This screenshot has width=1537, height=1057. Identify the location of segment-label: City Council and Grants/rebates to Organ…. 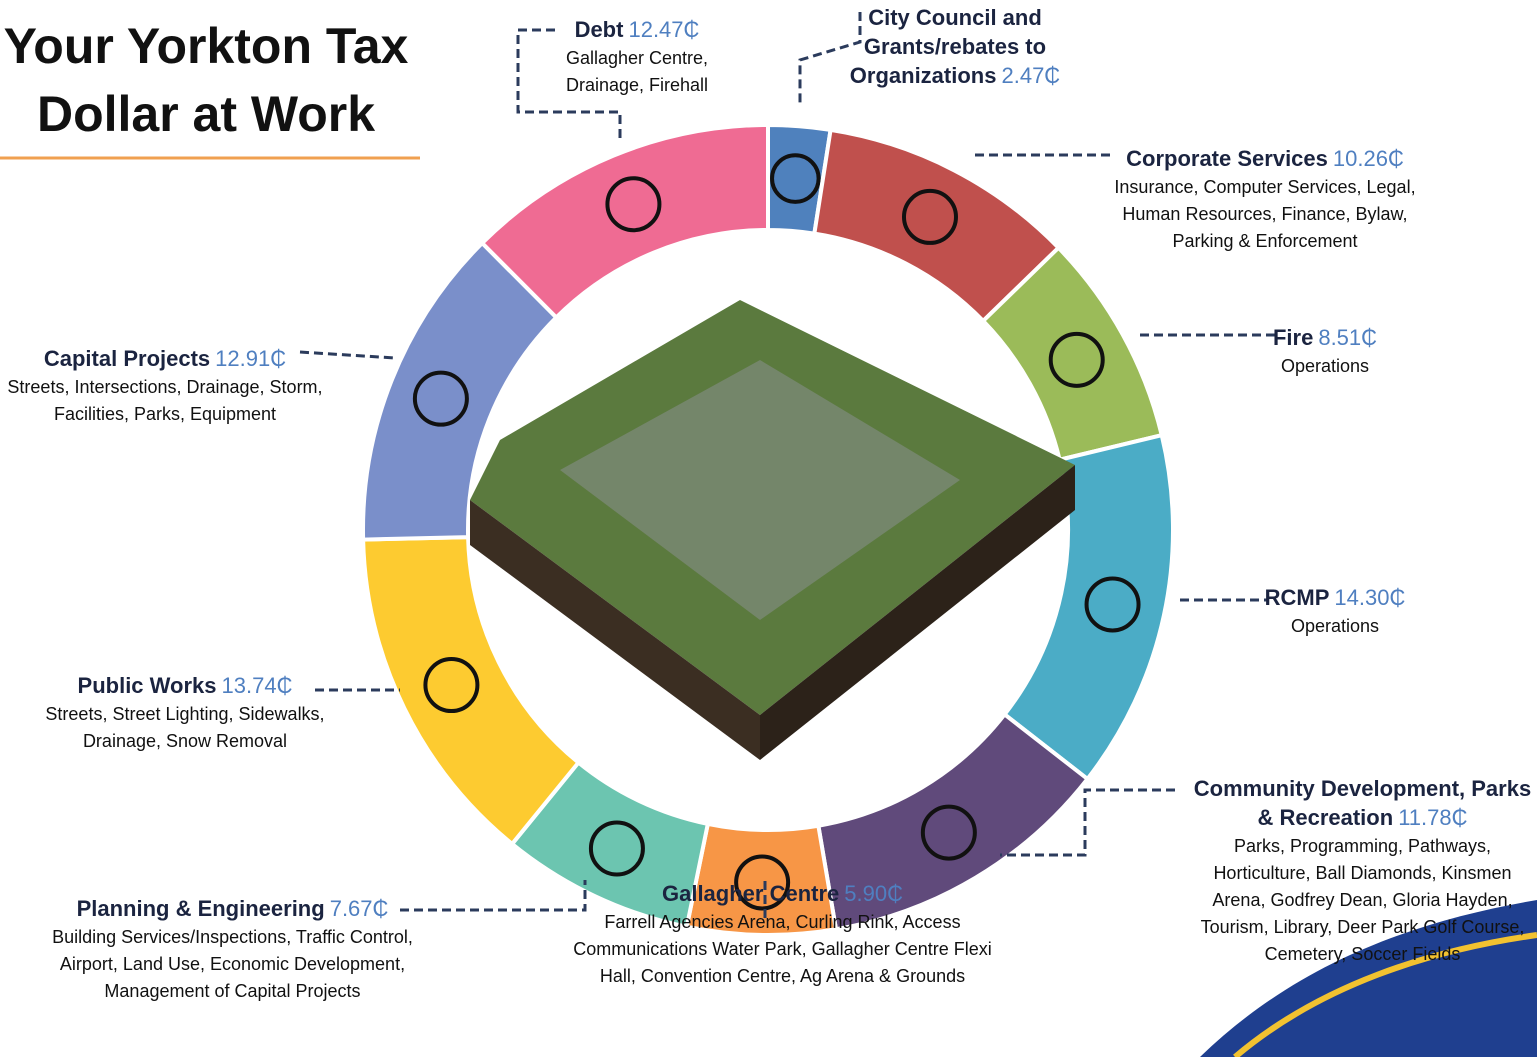
(955, 47).